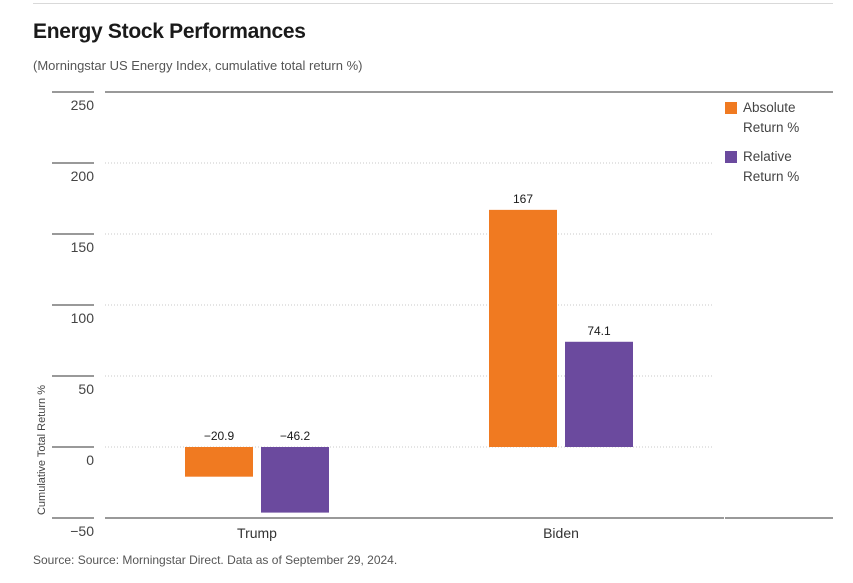  What do you see at coordinates (219, 436) in the screenshot?
I see `data-label: −20.9` at bounding box center [219, 436].